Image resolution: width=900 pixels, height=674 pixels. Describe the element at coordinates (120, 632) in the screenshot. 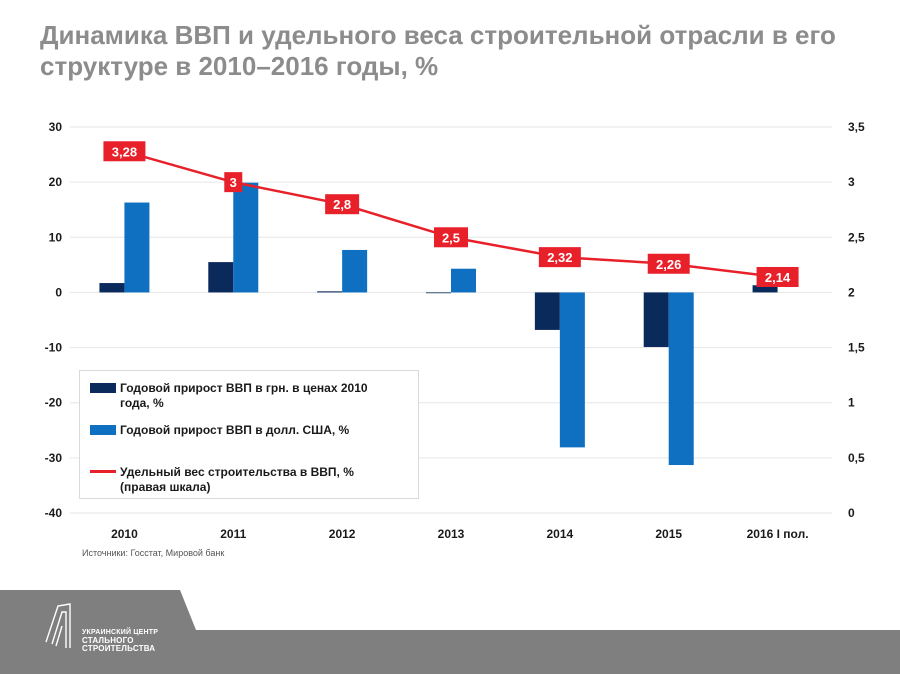

I see `logo-line: УКРАИНСКИЙ ЦЕНТР` at that location.